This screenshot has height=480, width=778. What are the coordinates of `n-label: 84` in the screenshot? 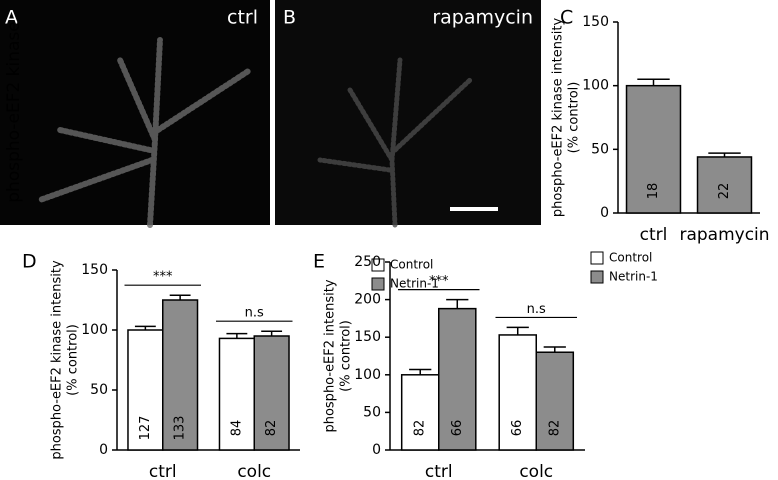 It's located at (236, 428).